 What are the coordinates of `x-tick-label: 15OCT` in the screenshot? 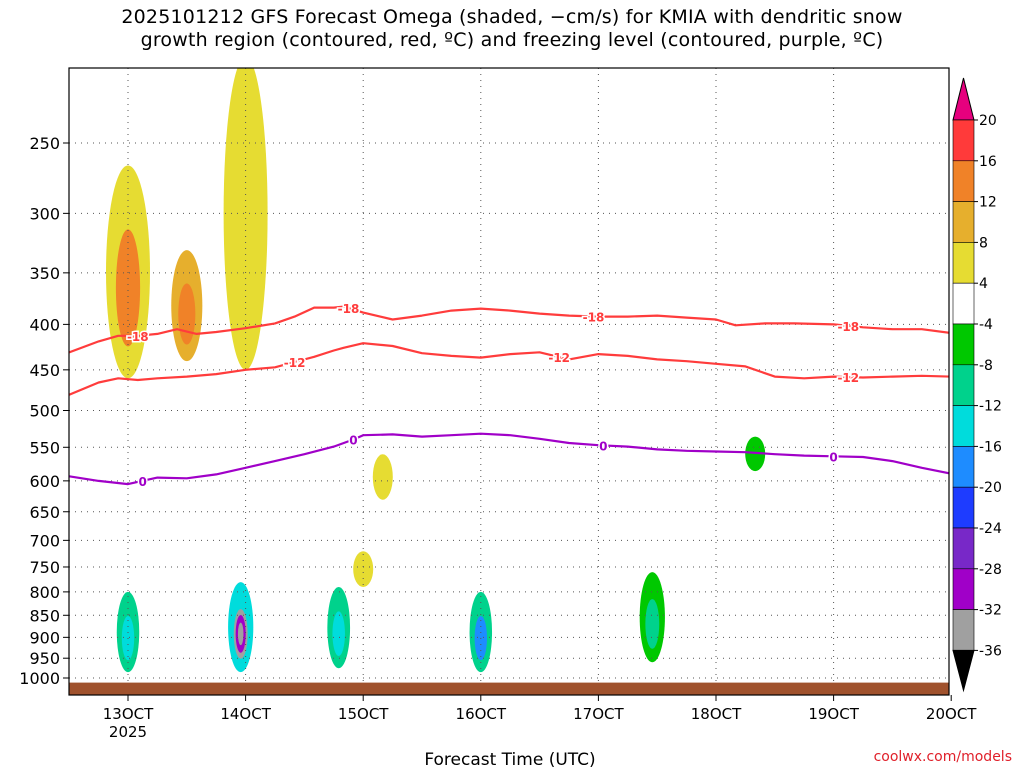 It's located at (363, 714).